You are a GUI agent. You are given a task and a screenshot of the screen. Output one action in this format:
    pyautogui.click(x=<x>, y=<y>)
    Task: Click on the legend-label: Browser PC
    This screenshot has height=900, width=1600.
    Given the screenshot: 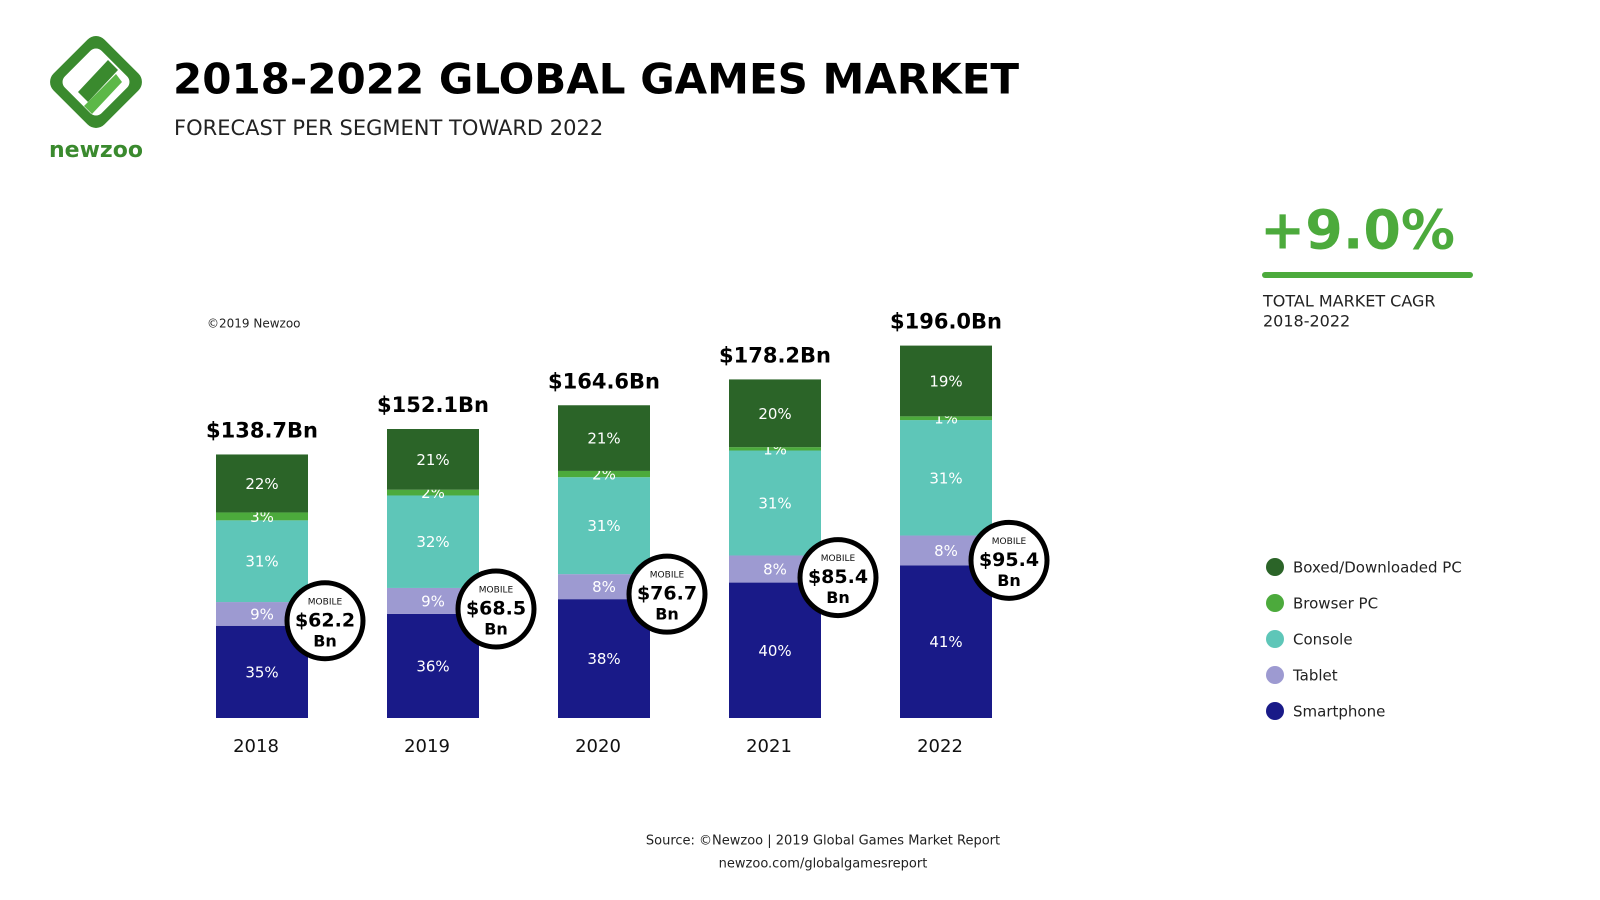 What is the action you would take?
    pyautogui.click(x=1335, y=604)
    